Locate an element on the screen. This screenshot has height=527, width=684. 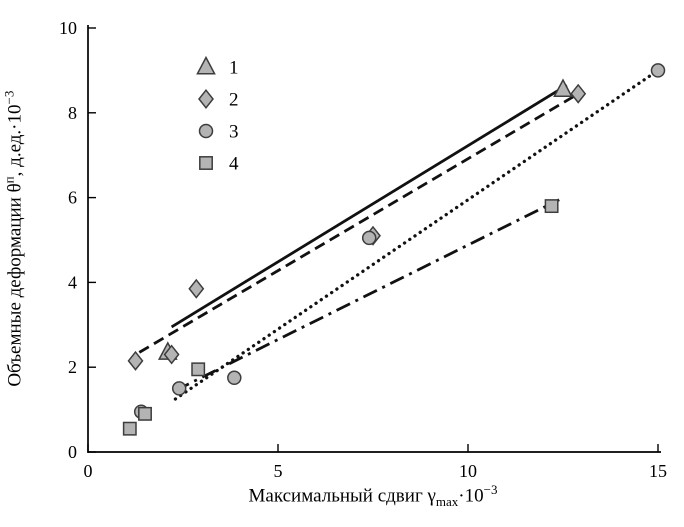
x-axis-label-sub: max is located at coordinates (447, 502).